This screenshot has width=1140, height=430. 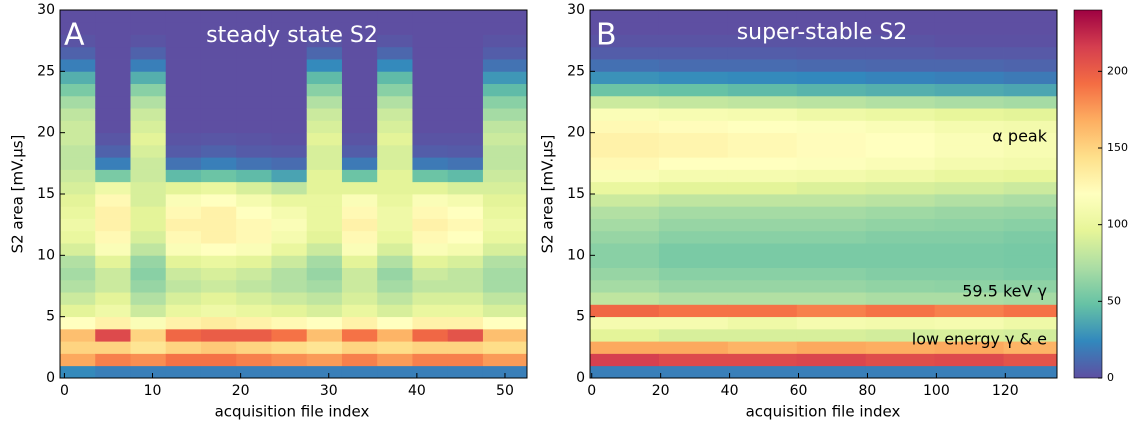 I want to click on colorbar-tick-label: 150, so click(x=1117, y=147).